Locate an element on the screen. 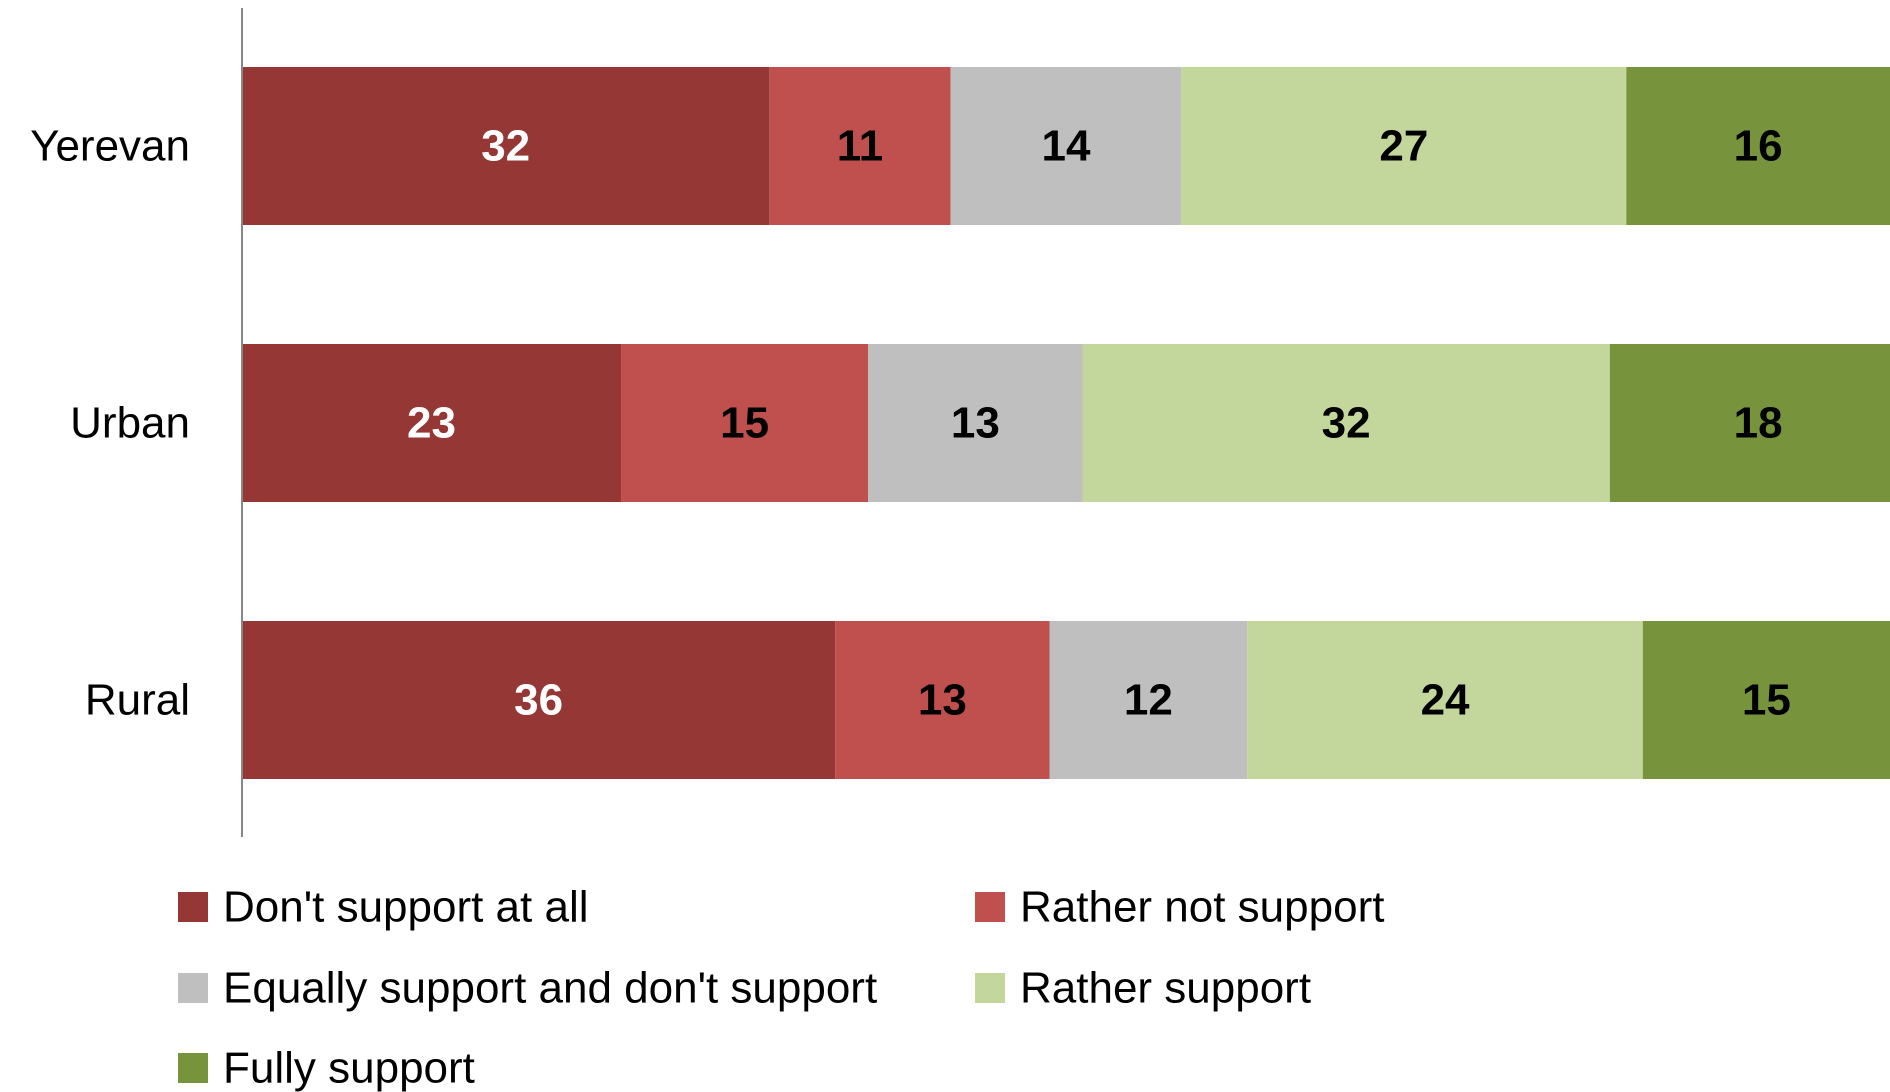 The width and height of the screenshot is (1890, 1092). data-label-yerevan-rather-not-support: 11 is located at coordinates (860, 146).